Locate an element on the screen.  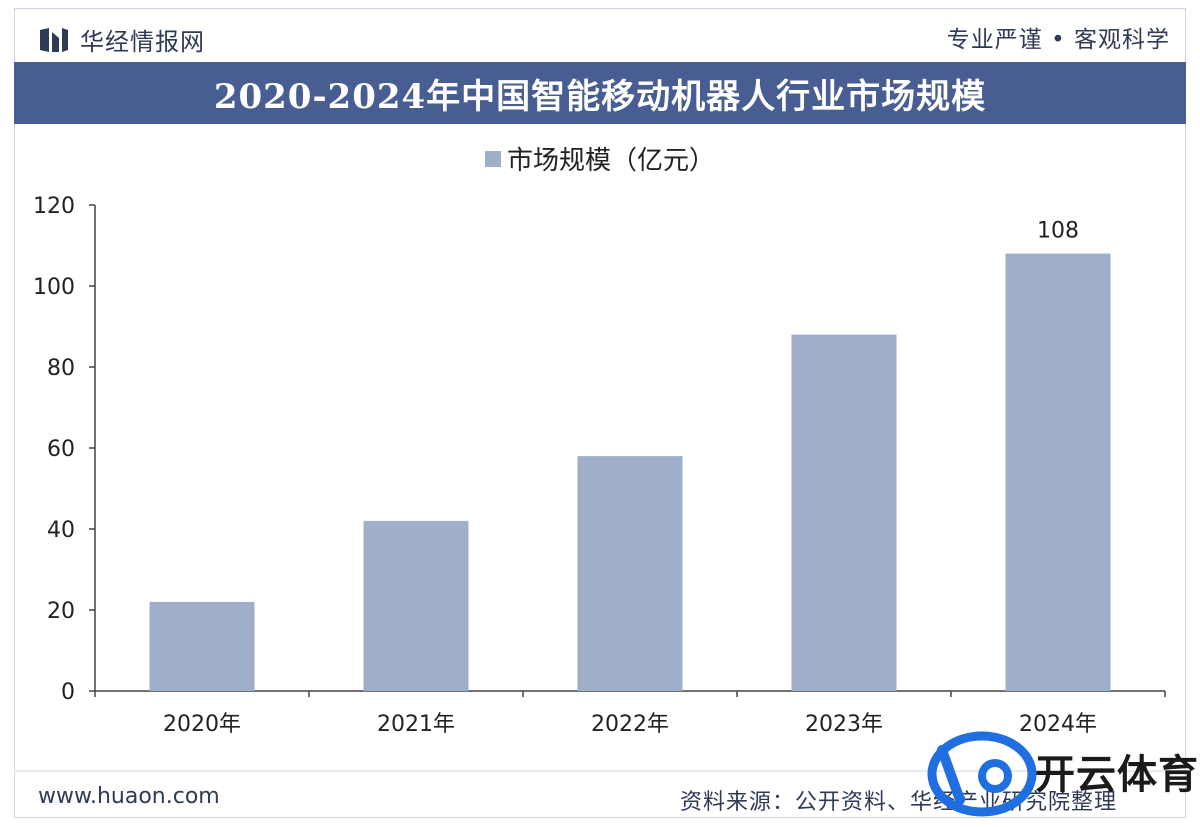
footer-divider is located at coordinates (600, 771).